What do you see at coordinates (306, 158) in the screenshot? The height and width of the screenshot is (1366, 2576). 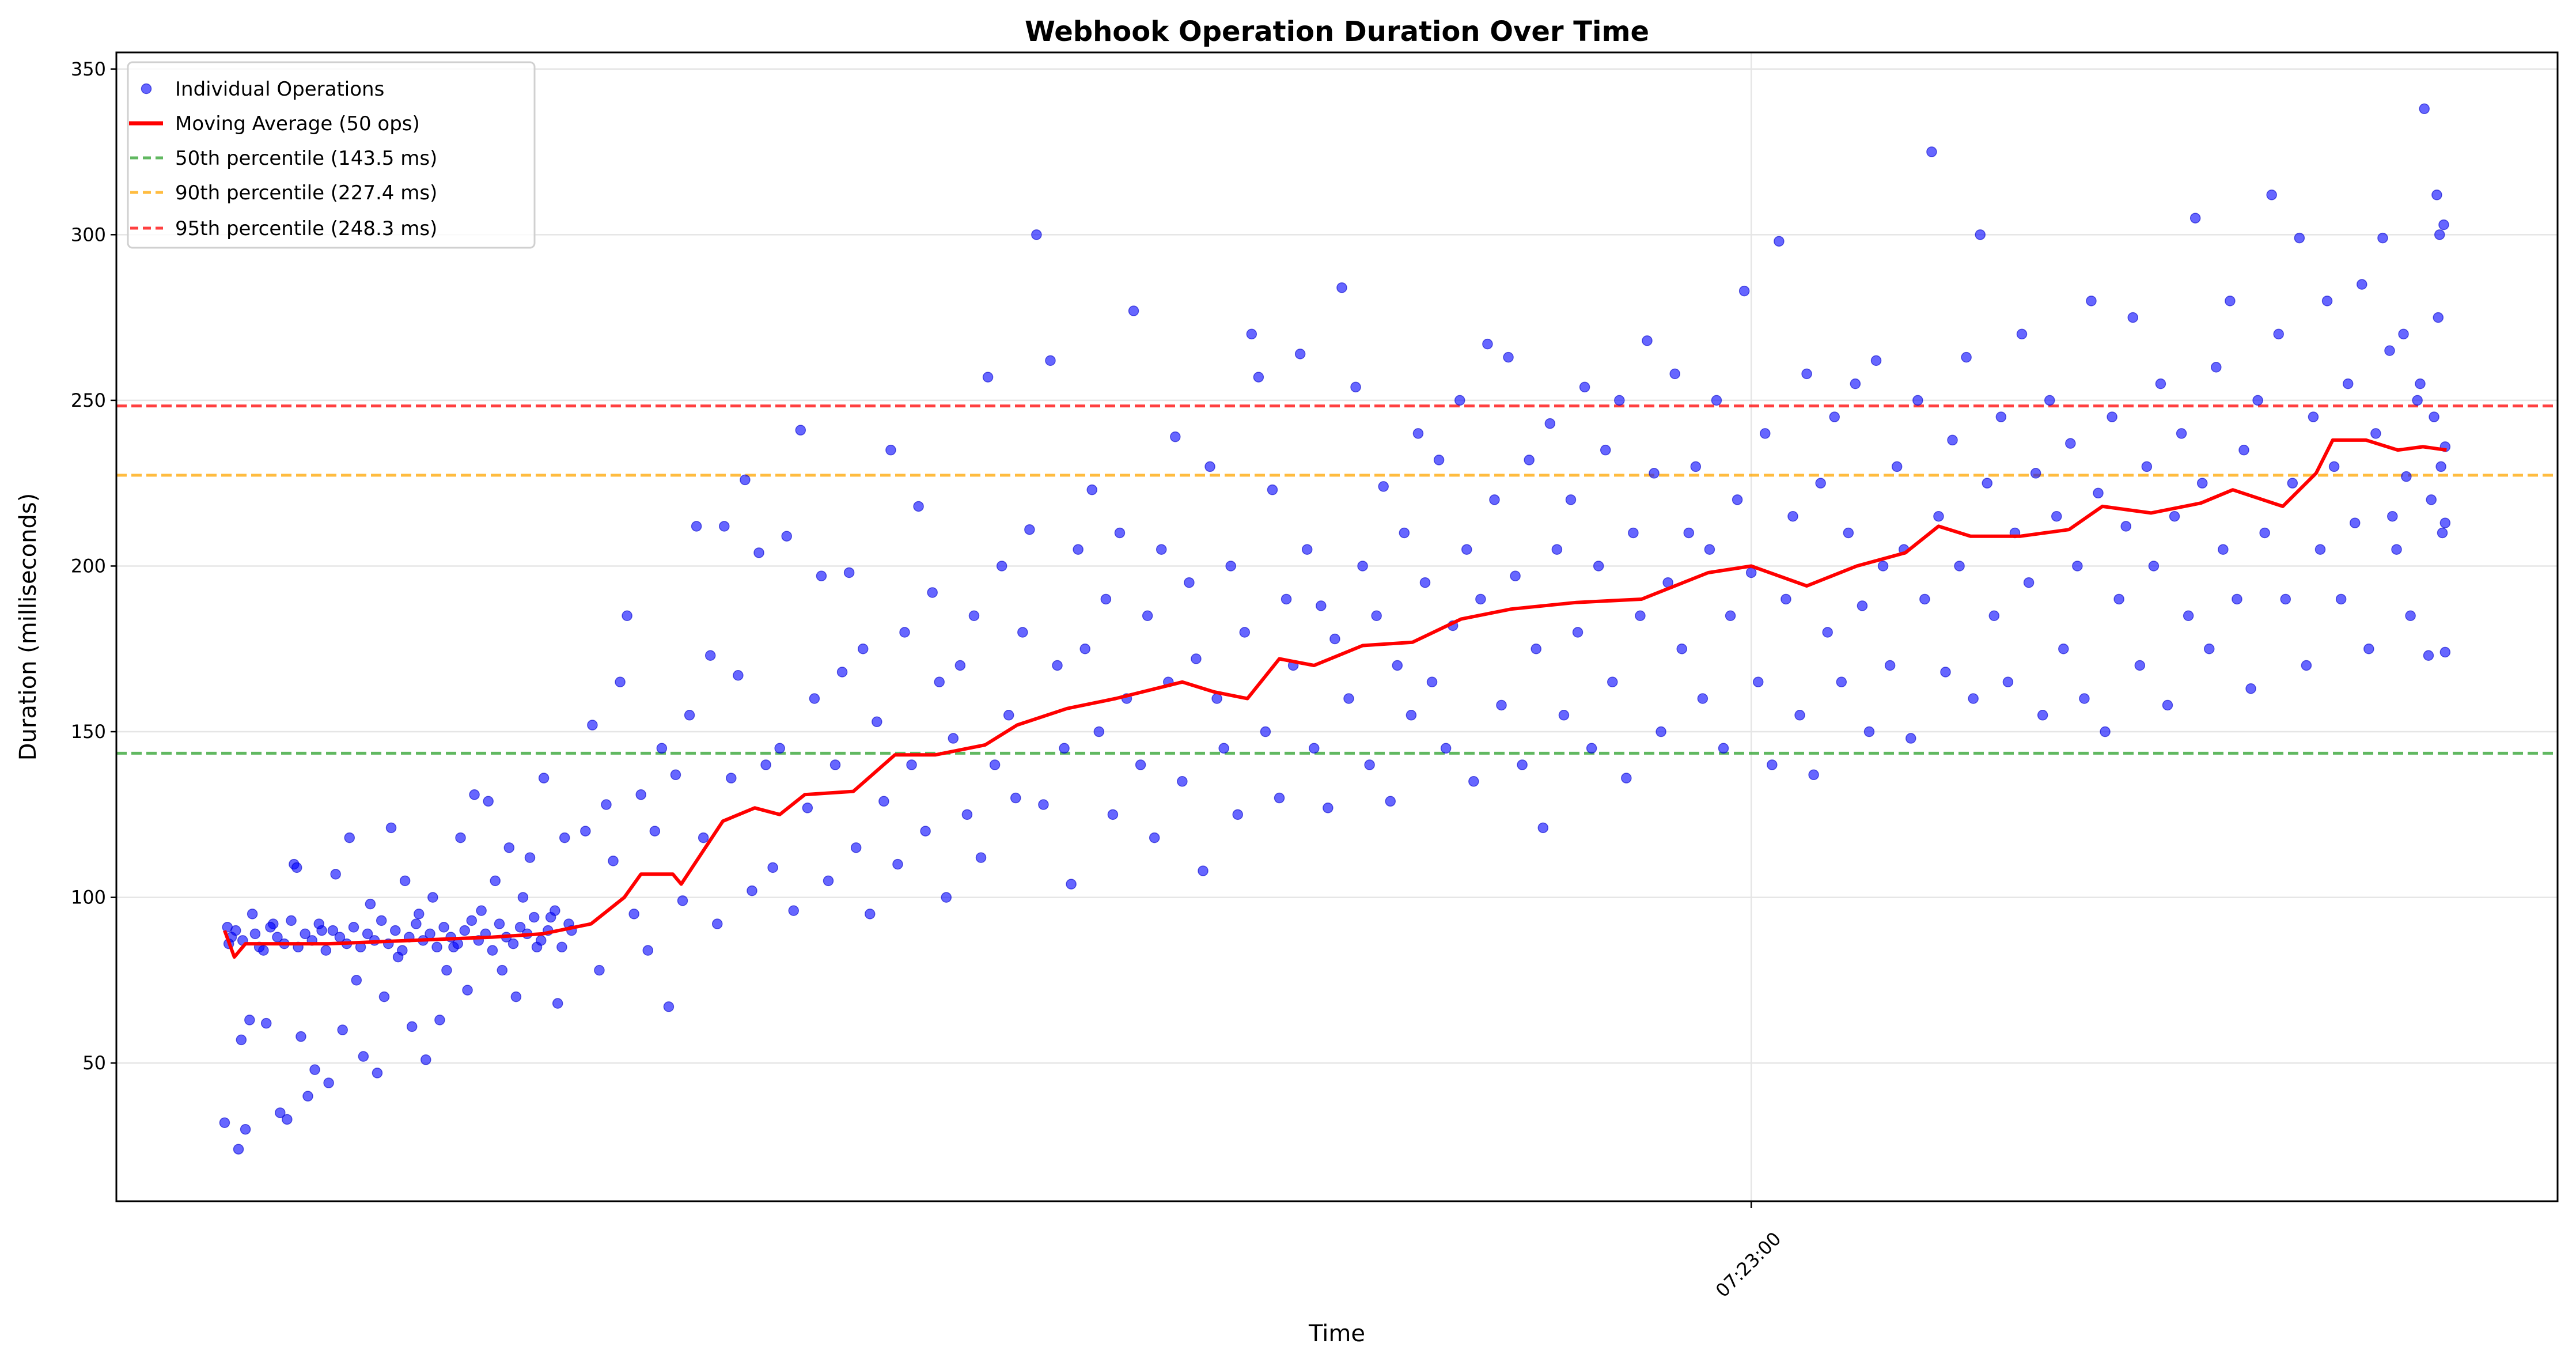 I see `legend-label: 50th percentile (143.5 ms)` at bounding box center [306, 158].